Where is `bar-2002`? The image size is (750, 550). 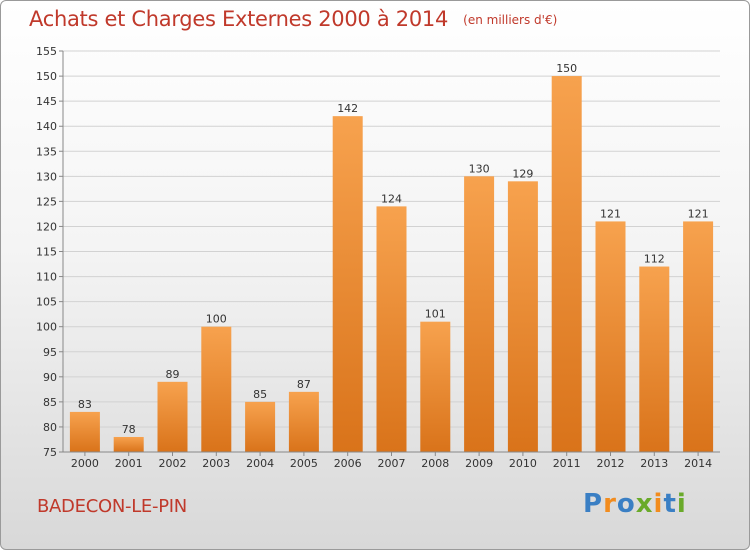
bar-2002 is located at coordinates (172, 416).